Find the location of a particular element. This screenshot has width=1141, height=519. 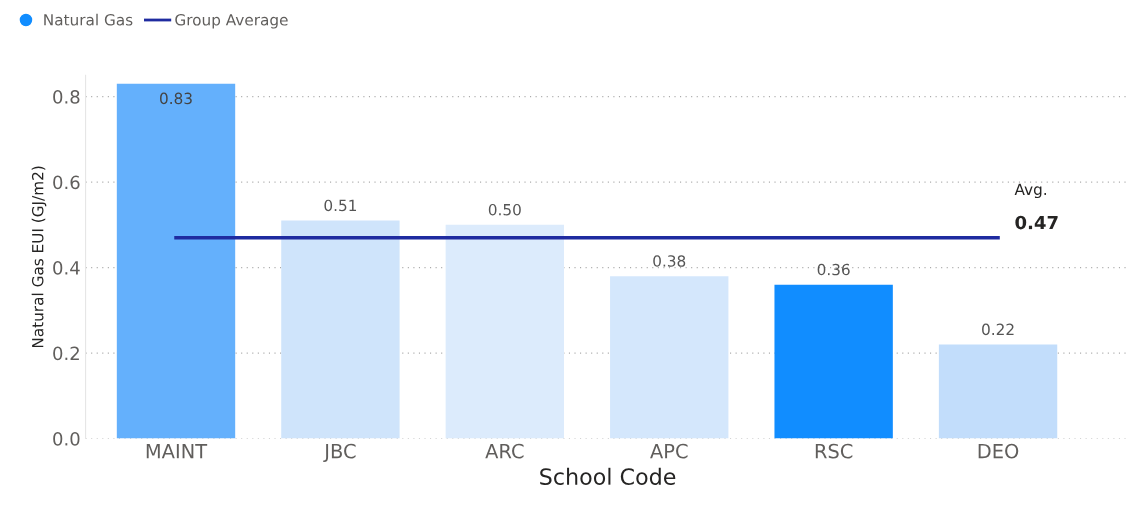

y-axis-title: Natural Gas EUI (GJ/m2) is located at coordinates (39, 257).